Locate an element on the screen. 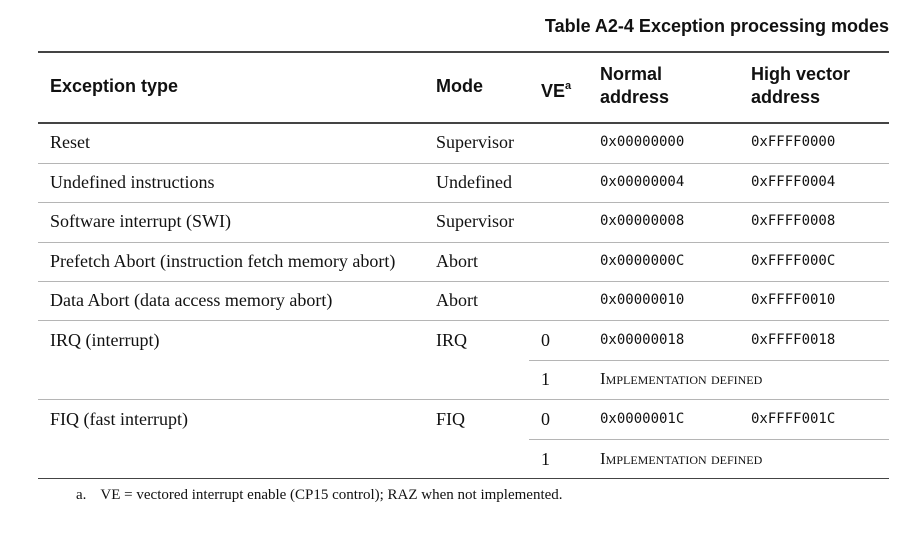 The height and width of the screenshot is (536, 921). row-fiq-high: 0xFFFF001C is located at coordinates (793, 419).